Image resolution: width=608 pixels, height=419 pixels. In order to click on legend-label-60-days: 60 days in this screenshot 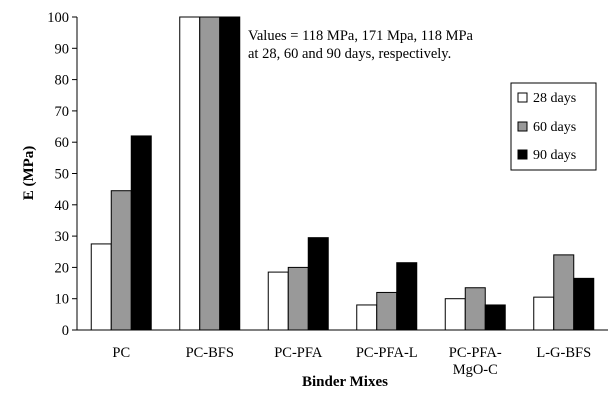, I will do `click(554, 127)`.